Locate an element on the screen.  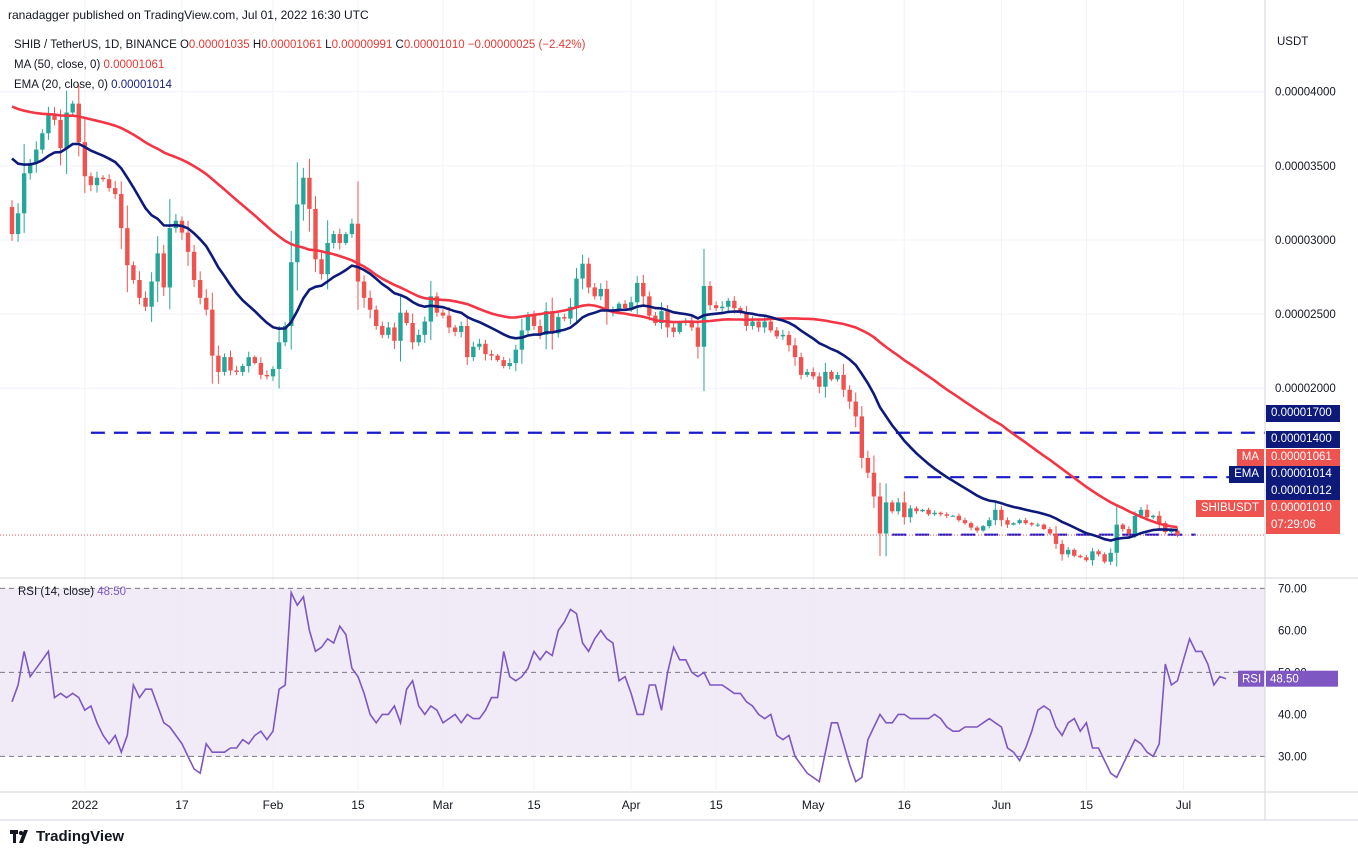
tradingview-logo: TradingView is located at coordinates (67, 836).